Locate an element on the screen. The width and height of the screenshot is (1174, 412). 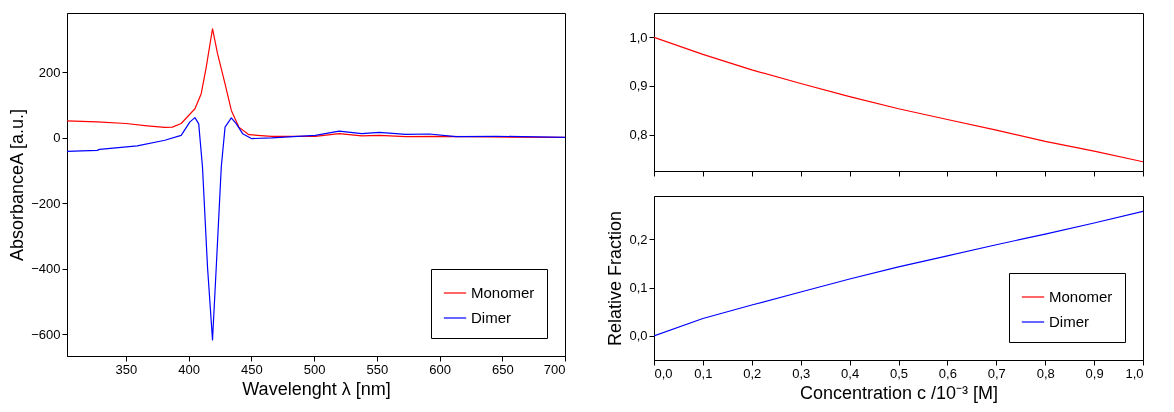
x-tick-label: 0,5 is located at coordinates (899, 373).